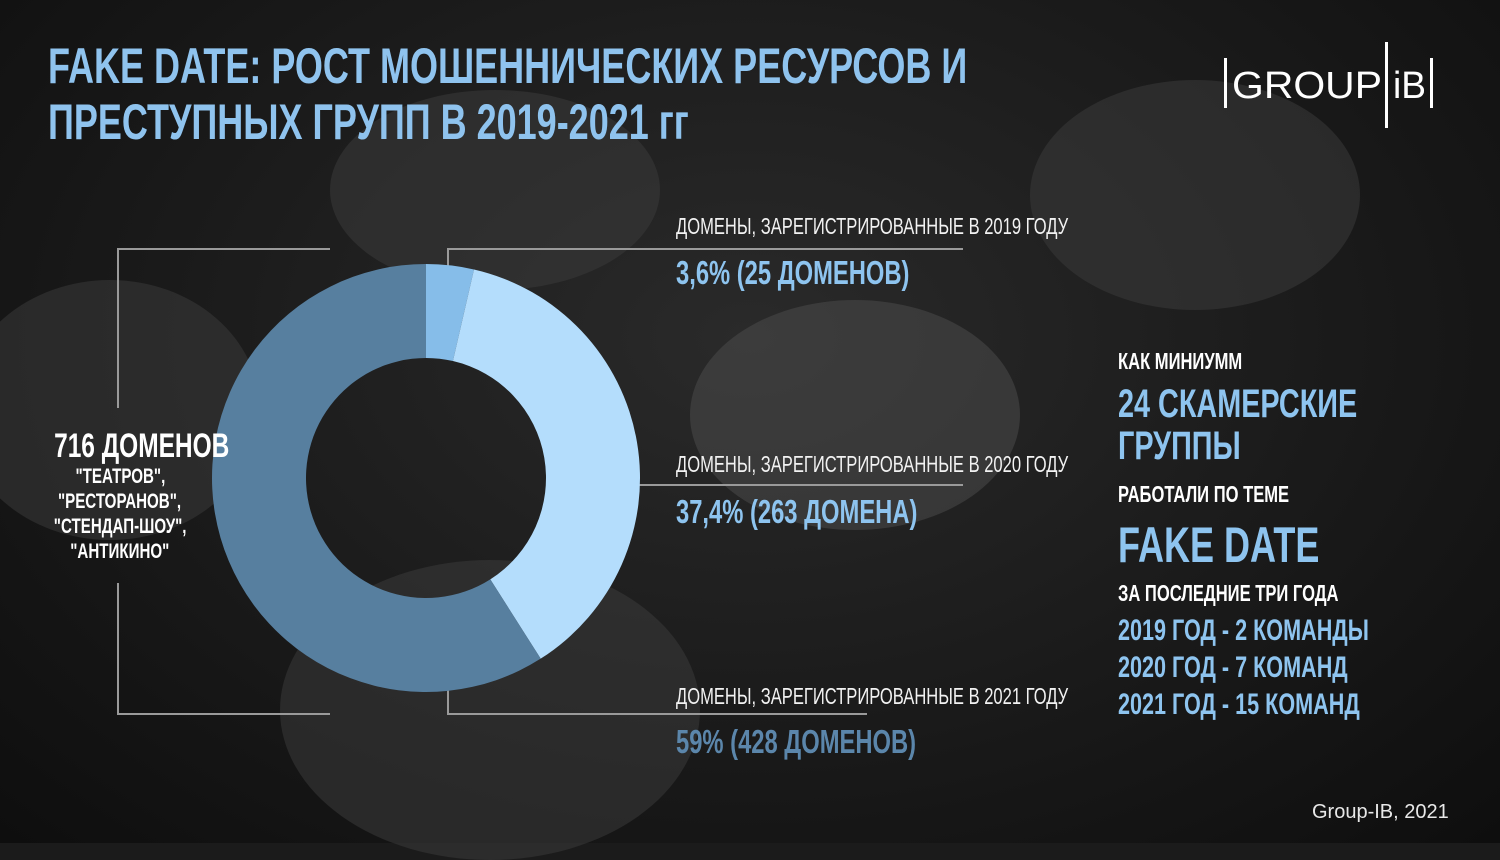 This screenshot has width=1500, height=860. Describe the element at coordinates (1380, 812) in the screenshot. I see `footer-credit: Group-IB, 2021` at that location.